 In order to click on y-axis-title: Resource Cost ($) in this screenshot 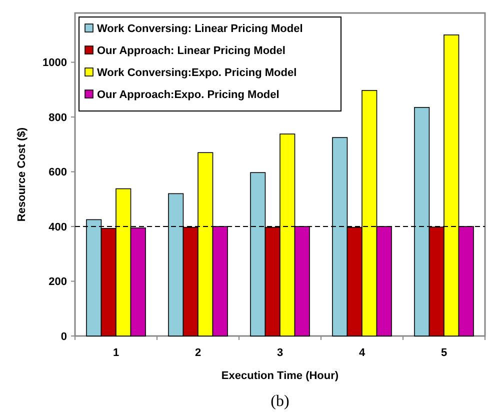, I will do `click(22, 174)`.